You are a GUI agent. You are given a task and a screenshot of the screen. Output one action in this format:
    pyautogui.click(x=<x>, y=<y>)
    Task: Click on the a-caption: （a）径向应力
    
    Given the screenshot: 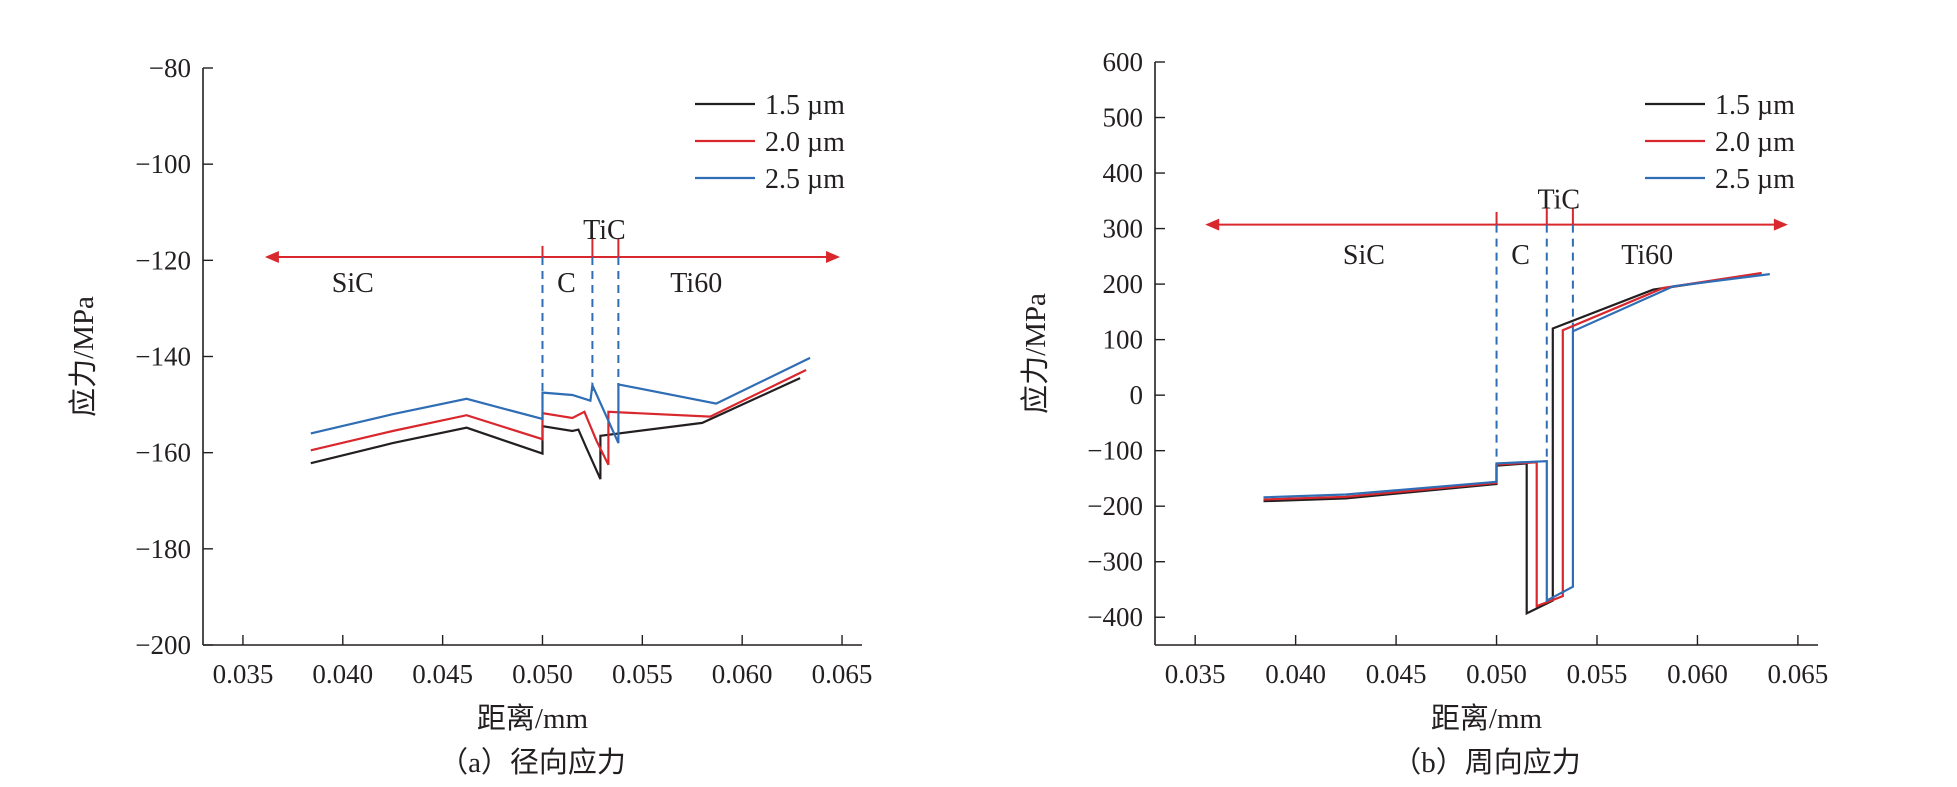 What is the action you would take?
    pyautogui.click(x=532, y=762)
    